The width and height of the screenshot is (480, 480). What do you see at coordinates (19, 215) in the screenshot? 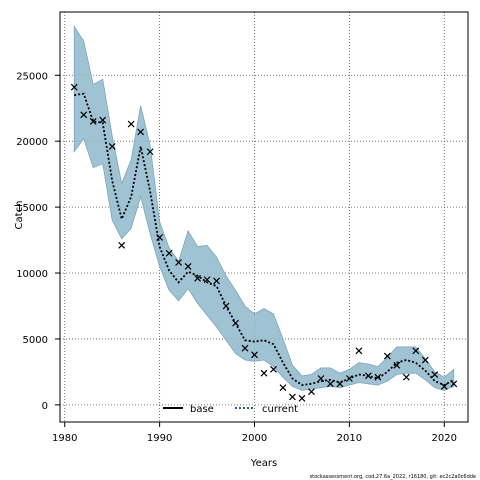
I see `y-axis-title: Catch` at bounding box center [19, 215].